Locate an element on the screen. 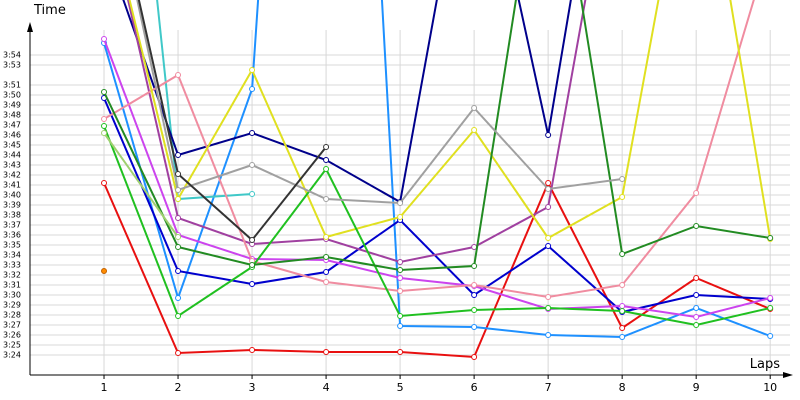 The width and height of the screenshot is (800, 400). y-tick-label: 3:36 is located at coordinates (12, 235).